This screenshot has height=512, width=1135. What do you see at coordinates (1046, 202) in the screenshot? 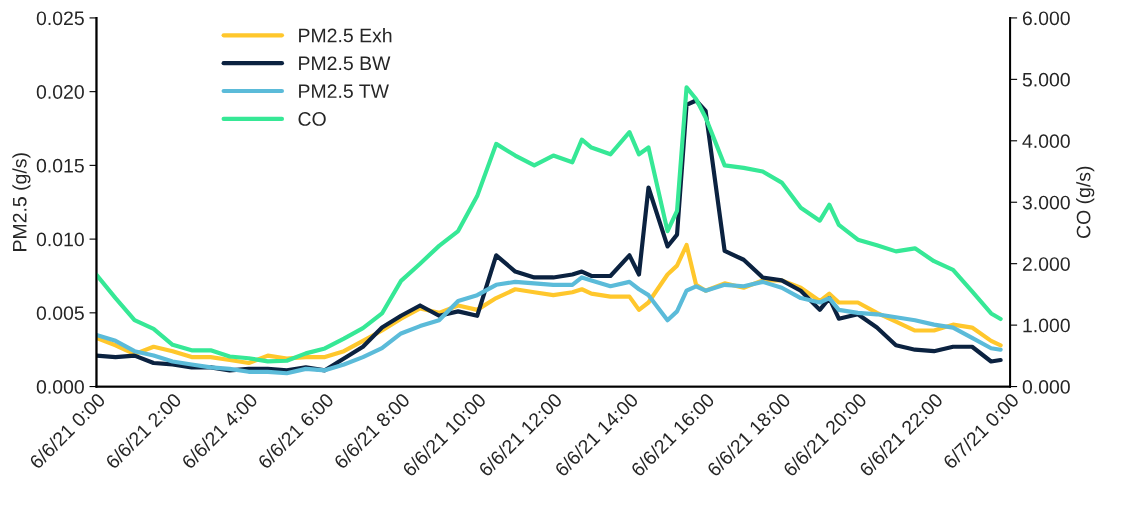
I see `y2-tick-label: 3.000` at bounding box center [1046, 202].